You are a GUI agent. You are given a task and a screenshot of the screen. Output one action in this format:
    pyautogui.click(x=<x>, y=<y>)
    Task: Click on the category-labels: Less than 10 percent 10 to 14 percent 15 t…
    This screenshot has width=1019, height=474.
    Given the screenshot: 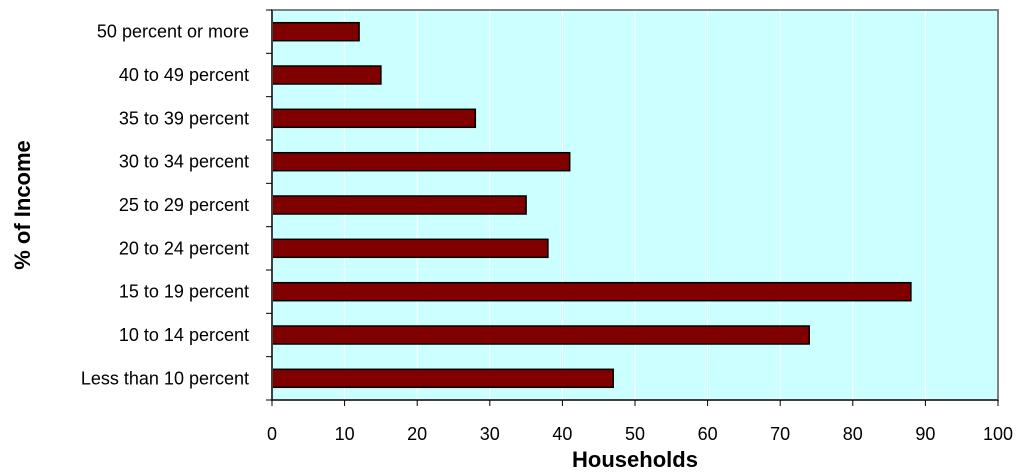 What is the action you would take?
    pyautogui.click(x=165, y=205)
    